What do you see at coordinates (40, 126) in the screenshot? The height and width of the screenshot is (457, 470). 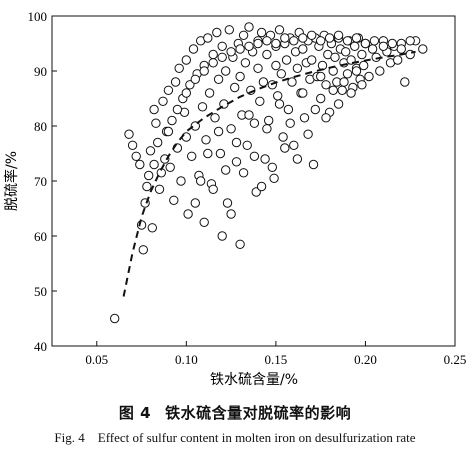 I see `y-tick-label: 80` at bounding box center [40, 126].